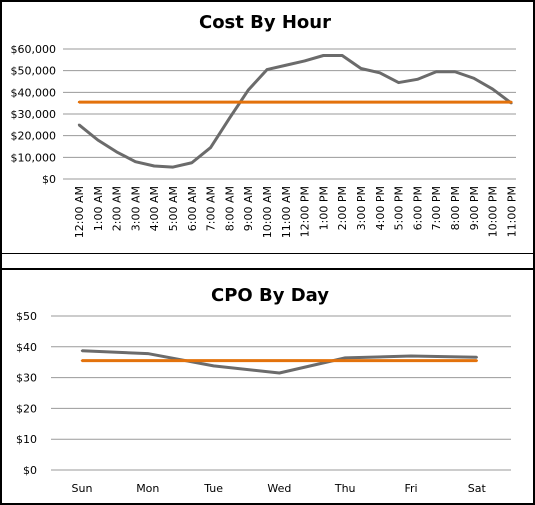 This screenshot has width=535, height=505. Describe the element at coordinates (34, 157) in the screenshot. I see `y-tick-label: $10,000` at that location.